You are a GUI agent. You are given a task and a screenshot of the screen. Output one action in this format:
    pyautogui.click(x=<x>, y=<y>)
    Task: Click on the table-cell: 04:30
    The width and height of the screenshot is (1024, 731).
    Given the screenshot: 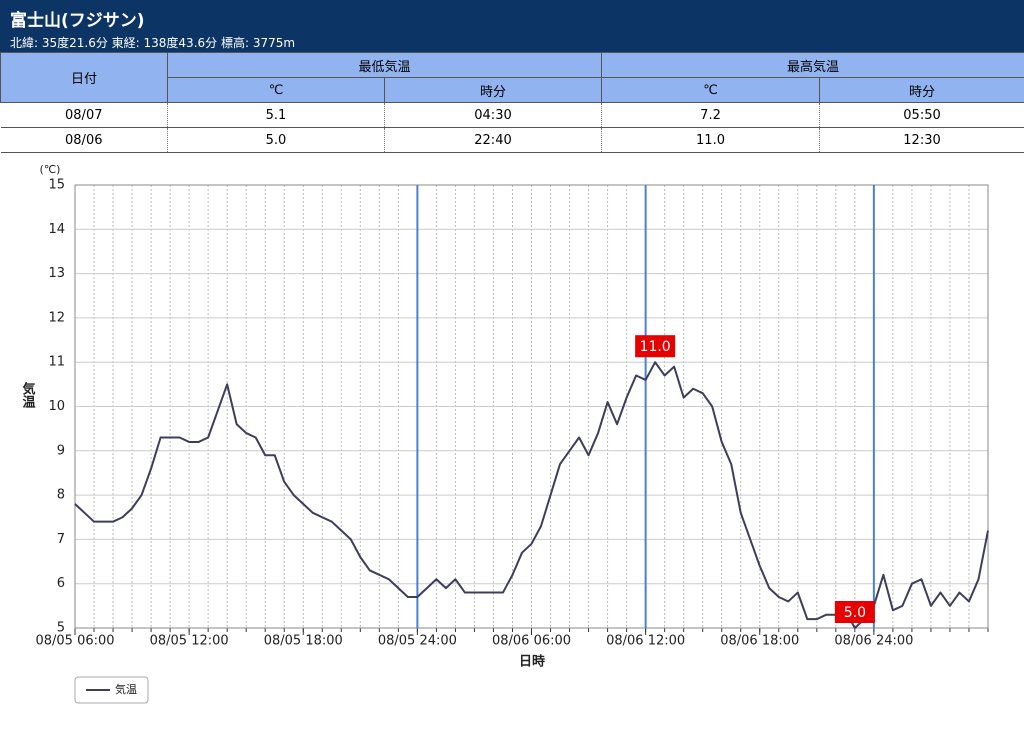 What is the action you would take?
    pyautogui.click(x=493, y=115)
    